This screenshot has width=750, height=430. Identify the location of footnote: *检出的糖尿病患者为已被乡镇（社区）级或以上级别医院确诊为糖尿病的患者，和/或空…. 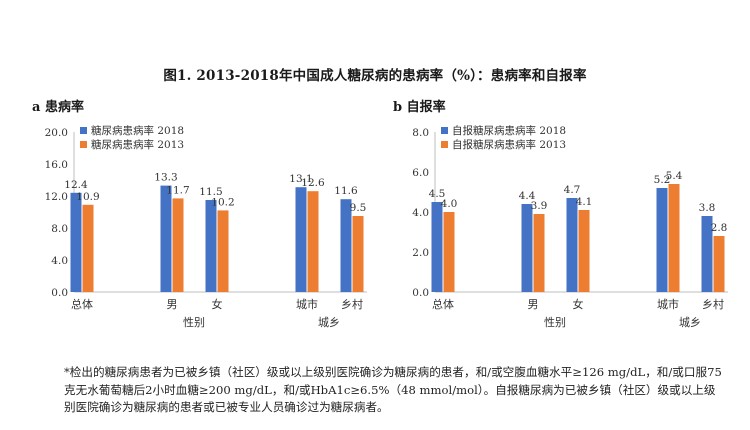
(393, 389).